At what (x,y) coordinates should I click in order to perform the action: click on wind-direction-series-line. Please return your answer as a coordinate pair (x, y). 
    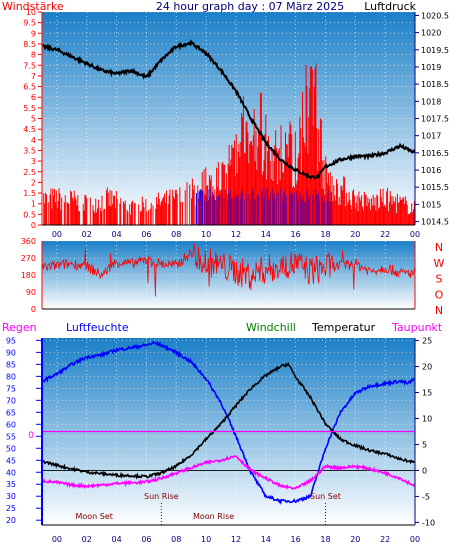
    Looking at the image, I should click on (228, 269).